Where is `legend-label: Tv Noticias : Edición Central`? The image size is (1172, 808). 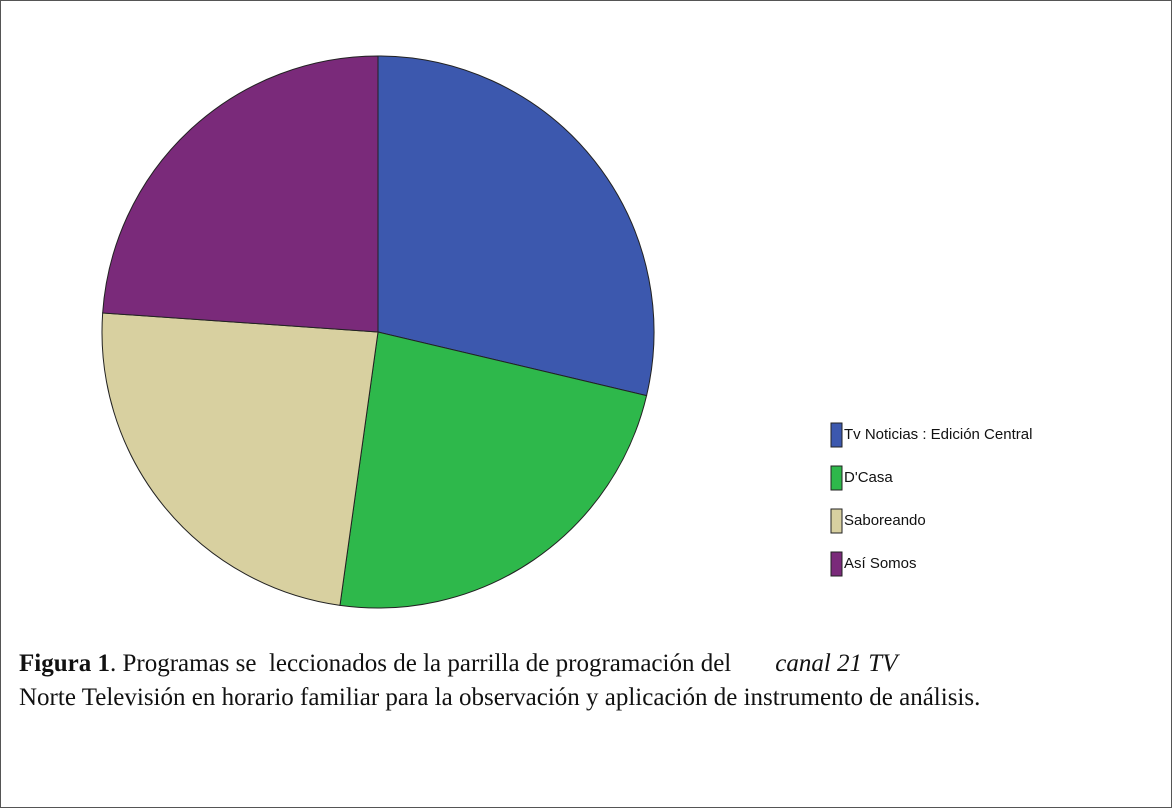
legend-label: Tv Noticias : Edición Central is located at coordinates (938, 434).